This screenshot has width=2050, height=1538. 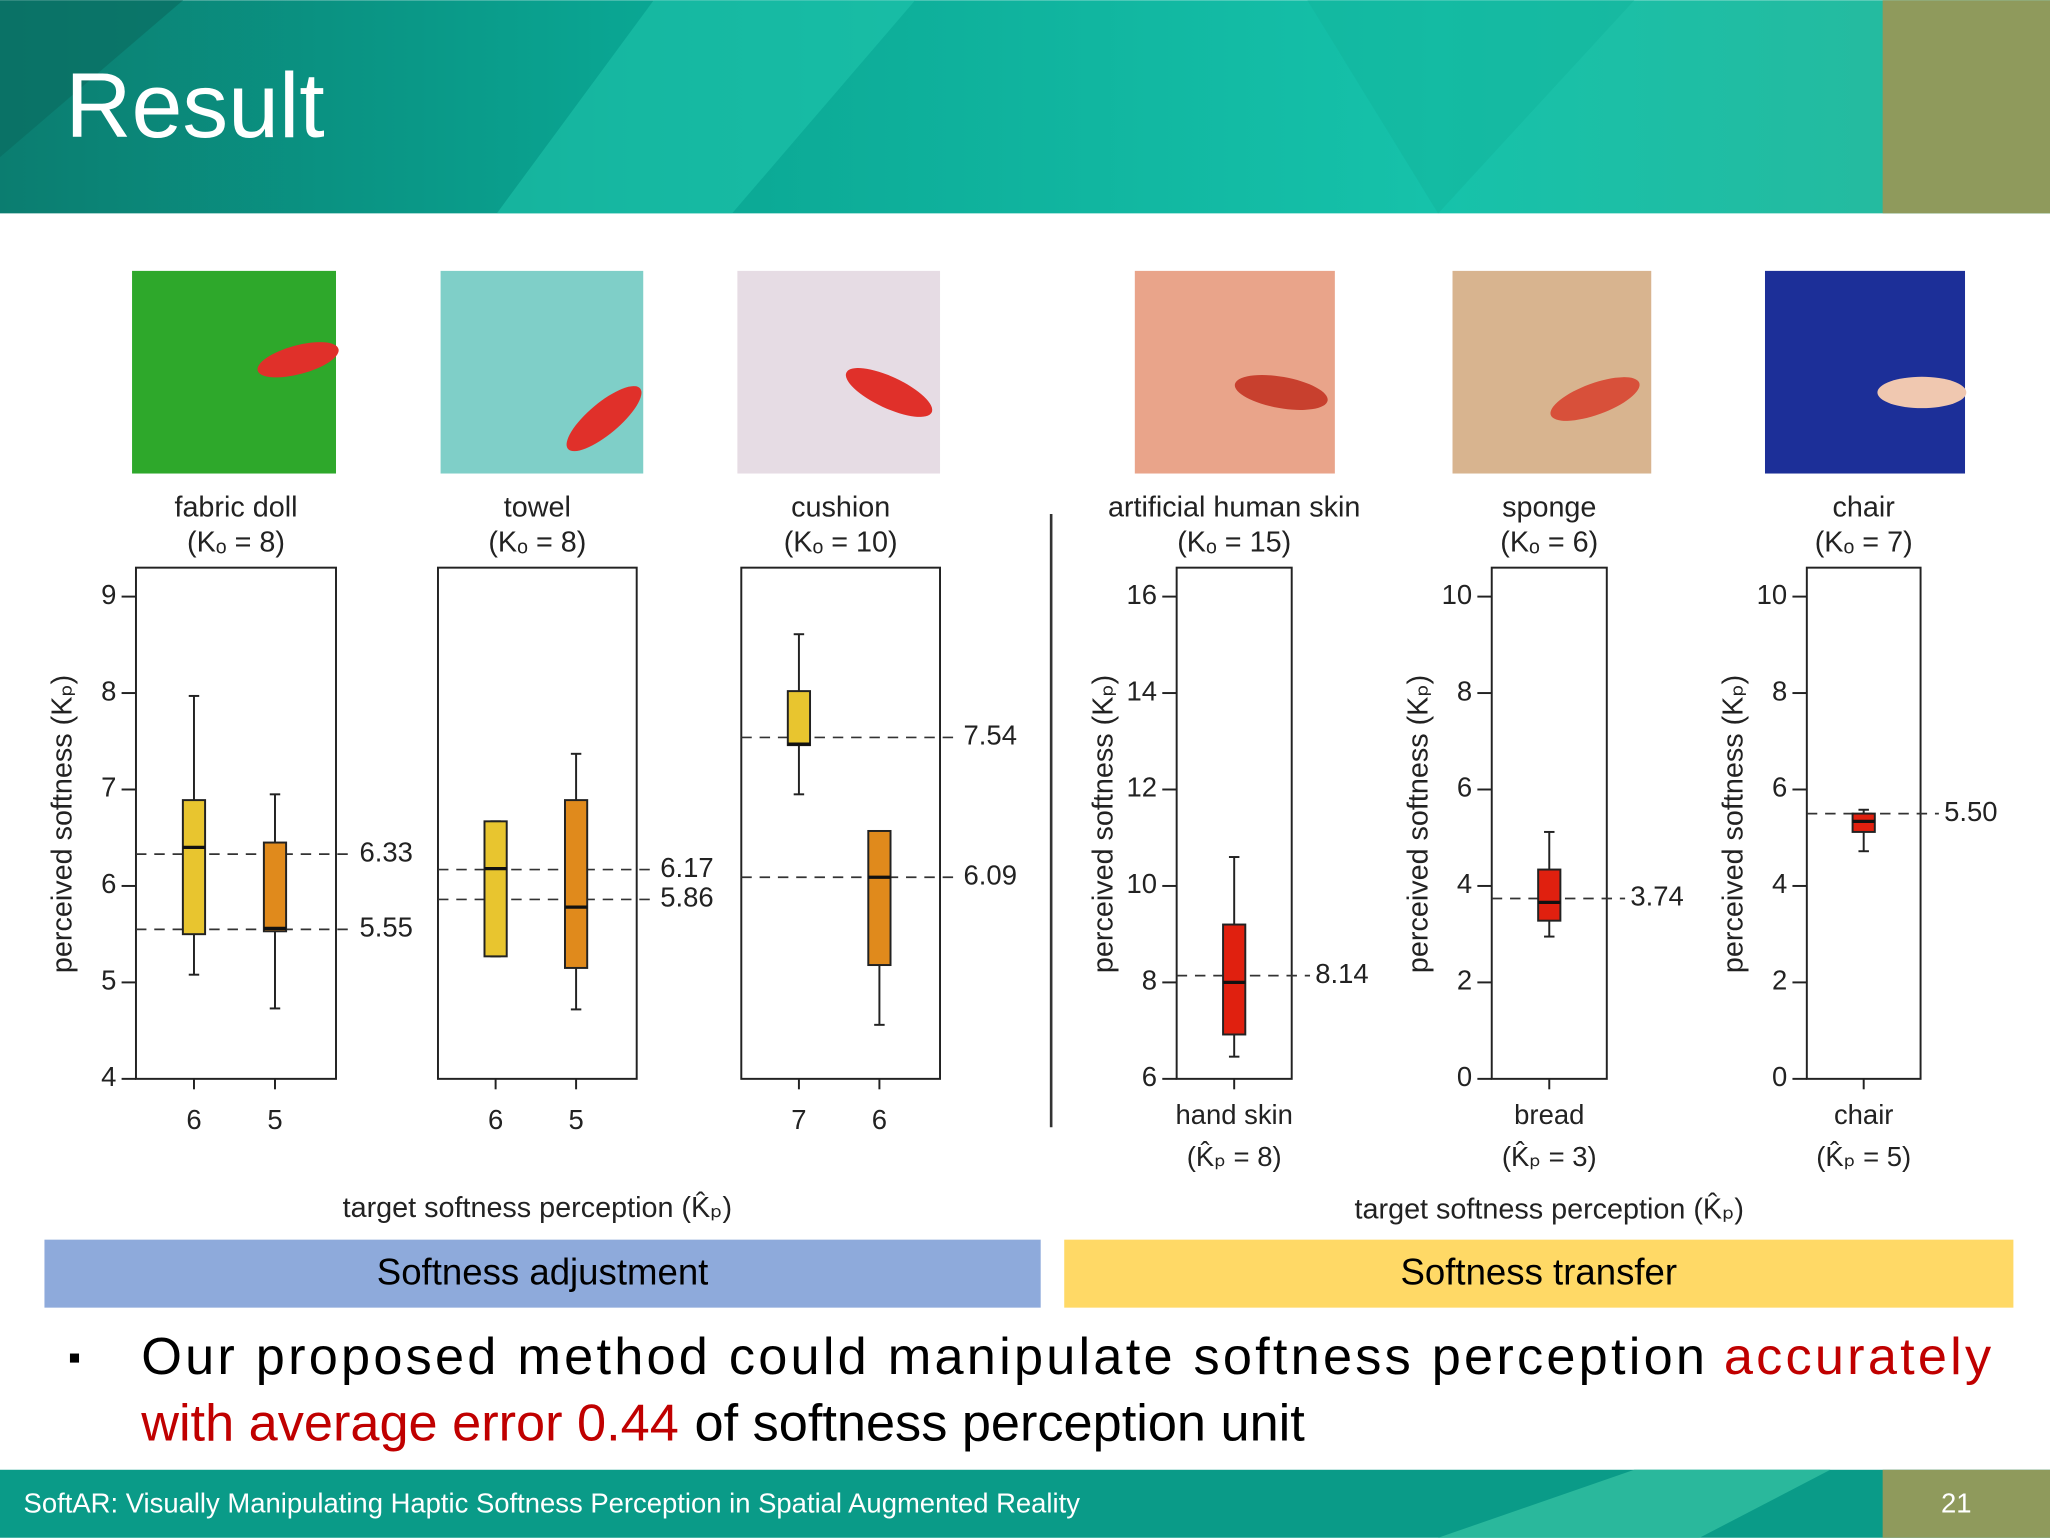 What do you see at coordinates (1549, 1156) in the screenshot?
I see `x-tick-sublabel: (K̂ₚ = 3)` at bounding box center [1549, 1156].